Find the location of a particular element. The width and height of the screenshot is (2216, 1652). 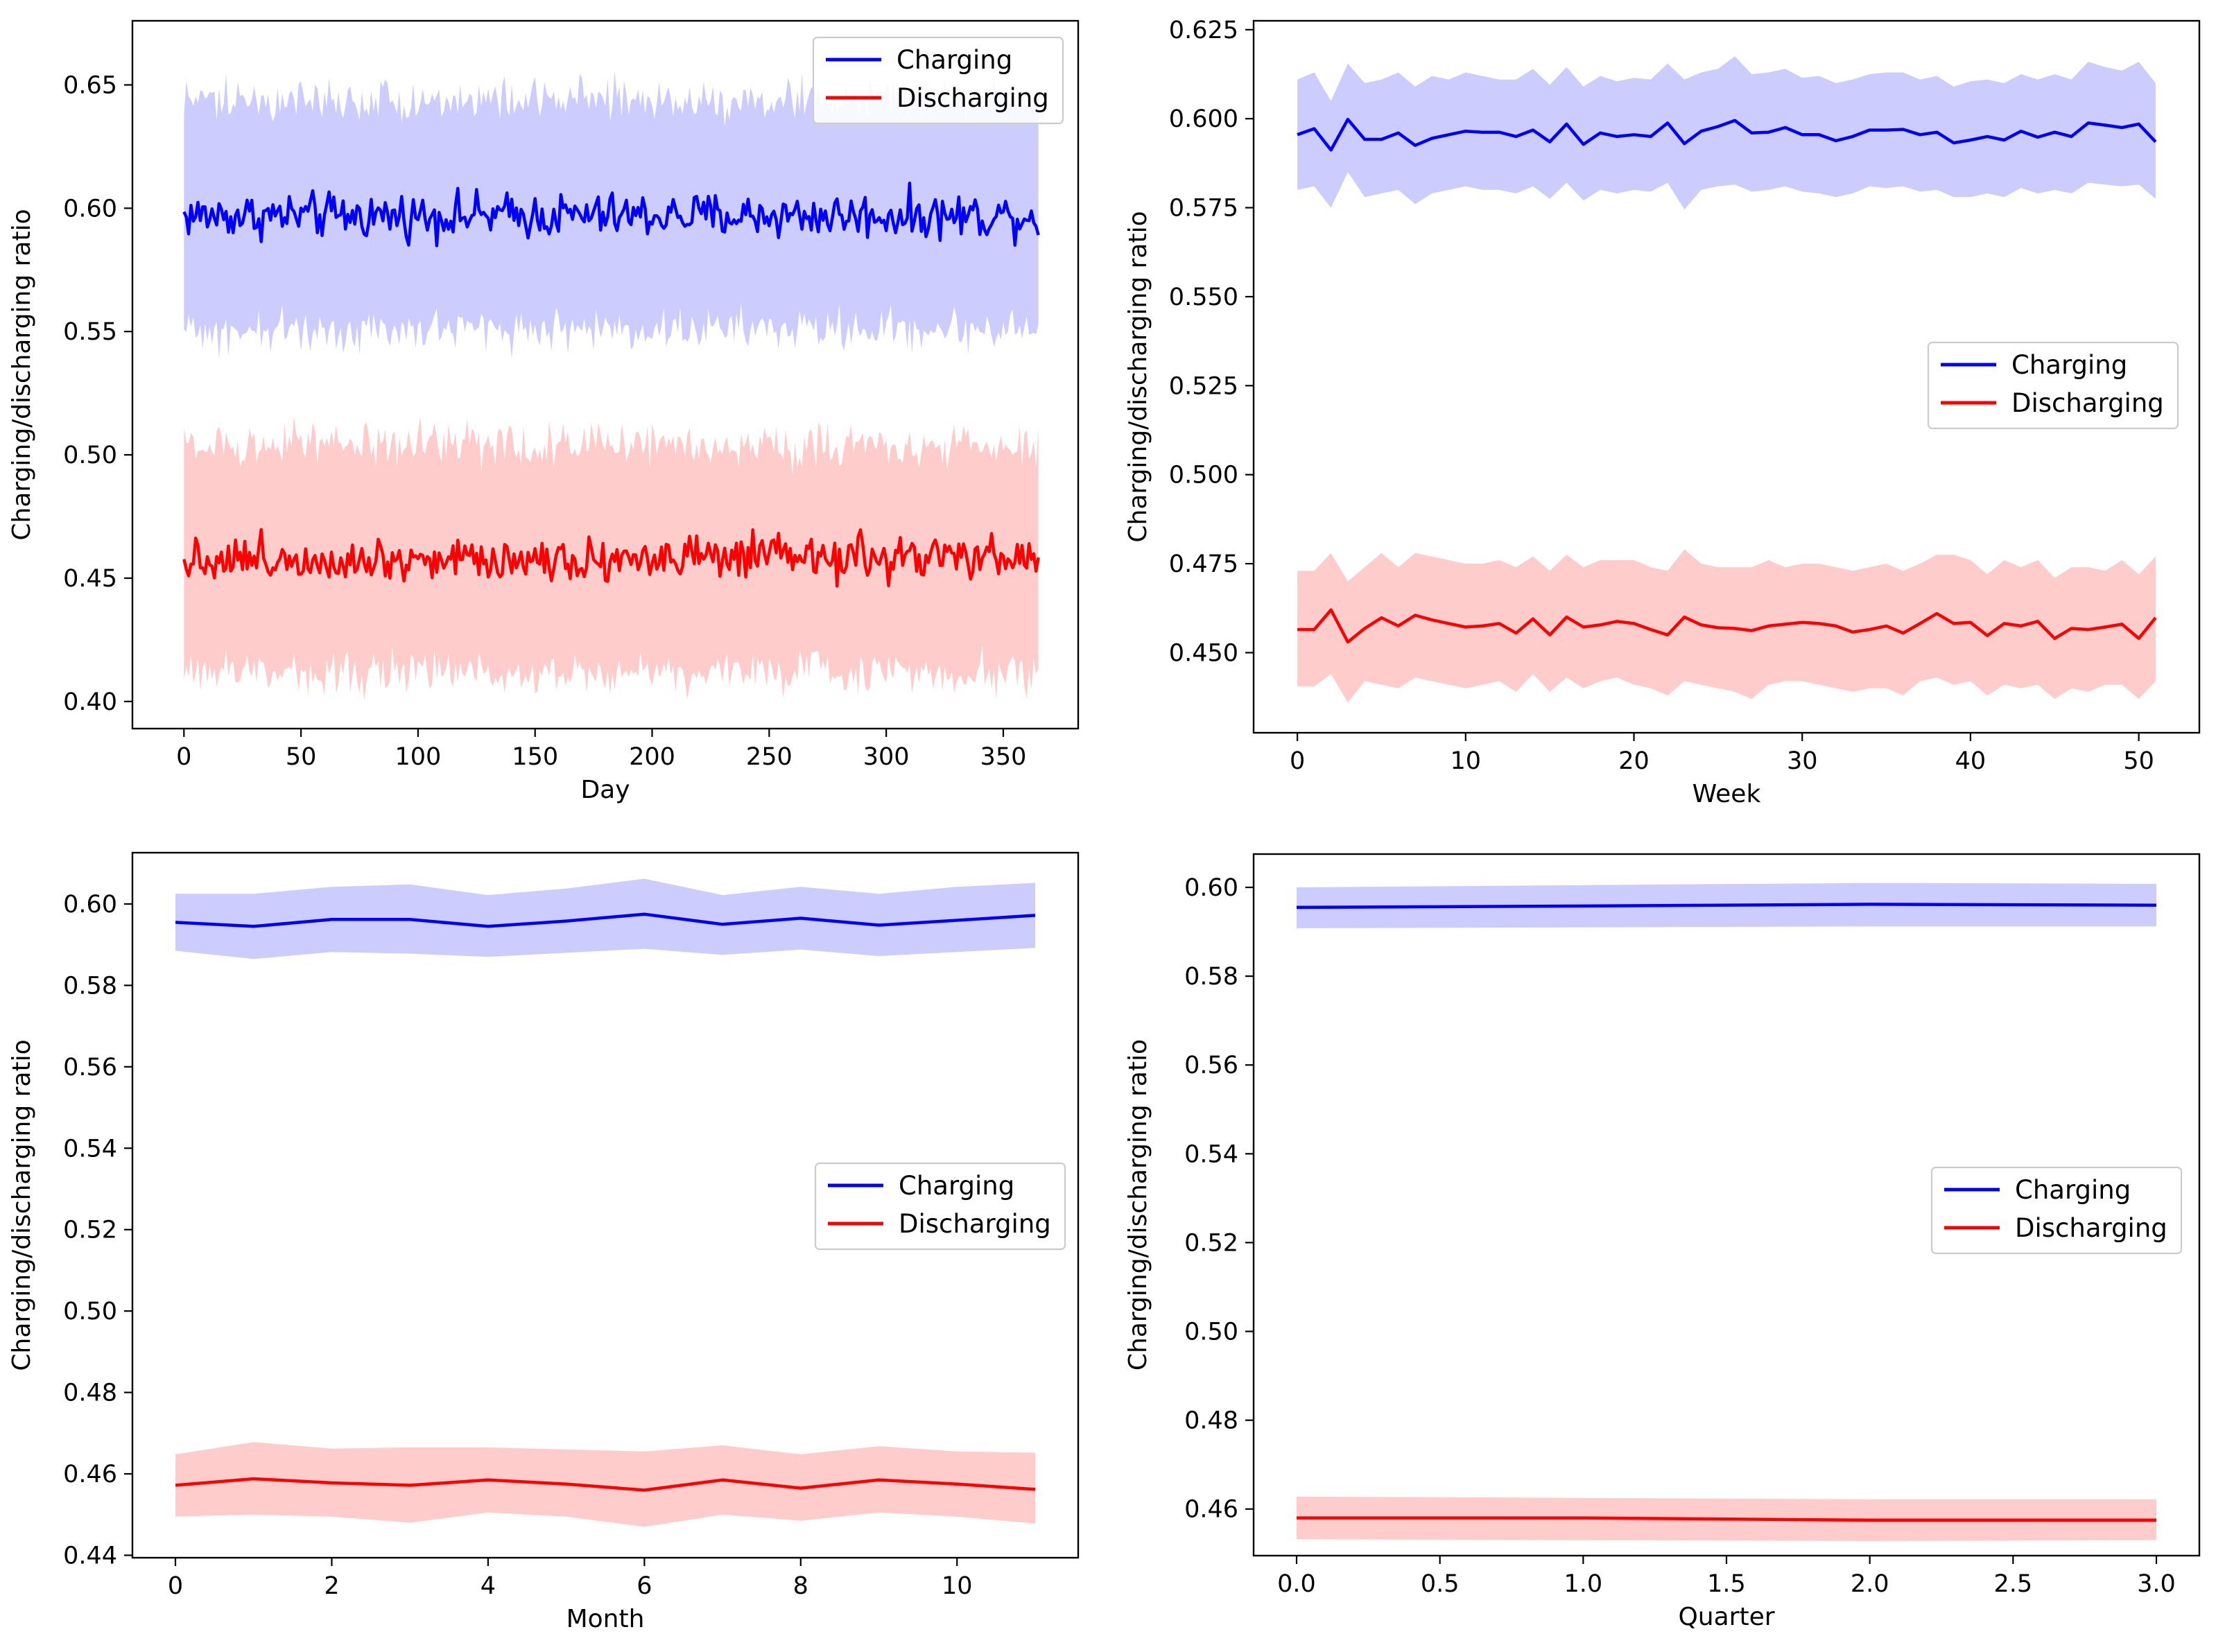

x-tick-label: 300 is located at coordinates (887, 757).